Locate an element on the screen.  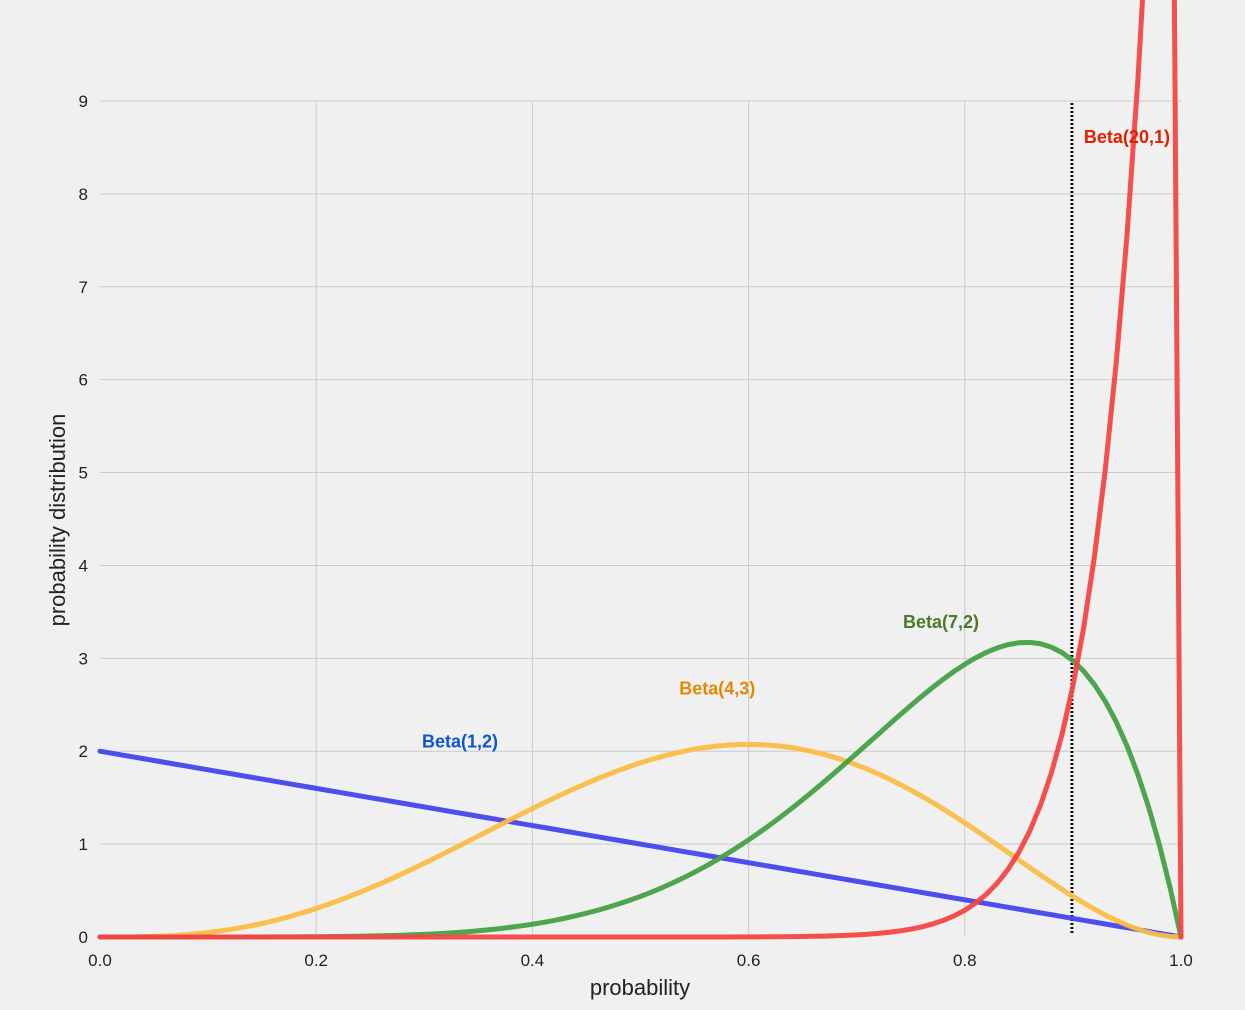
y-tick-label: 7 is located at coordinates (83, 287).